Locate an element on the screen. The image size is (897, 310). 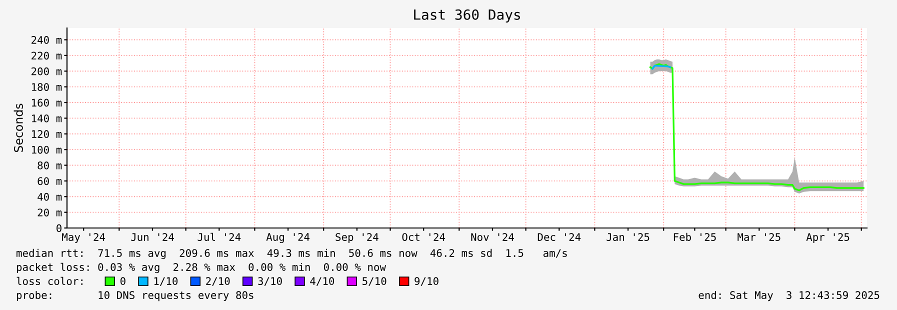
y-tick-label: 160 m is located at coordinates (47, 102).